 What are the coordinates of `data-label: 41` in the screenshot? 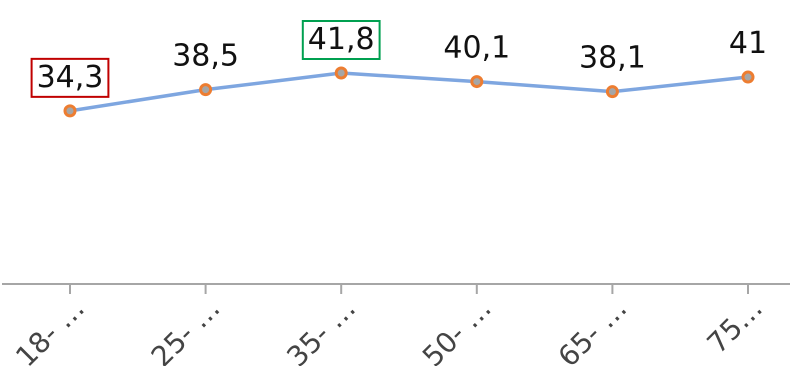 It's located at (748, 43).